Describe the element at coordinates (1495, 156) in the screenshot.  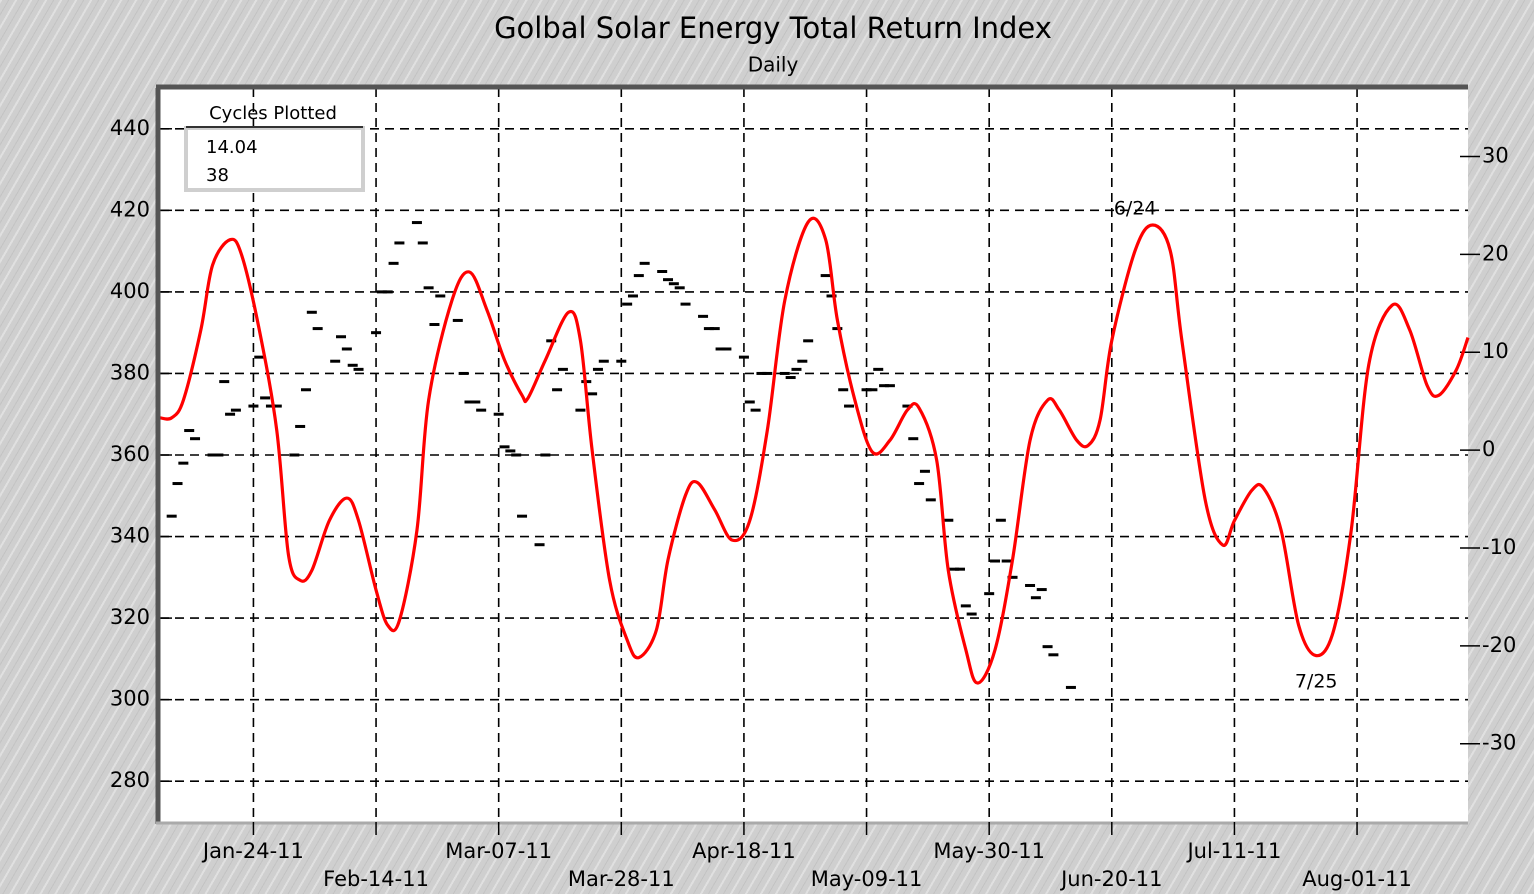
I see `y2-tick-label: 30` at that location.